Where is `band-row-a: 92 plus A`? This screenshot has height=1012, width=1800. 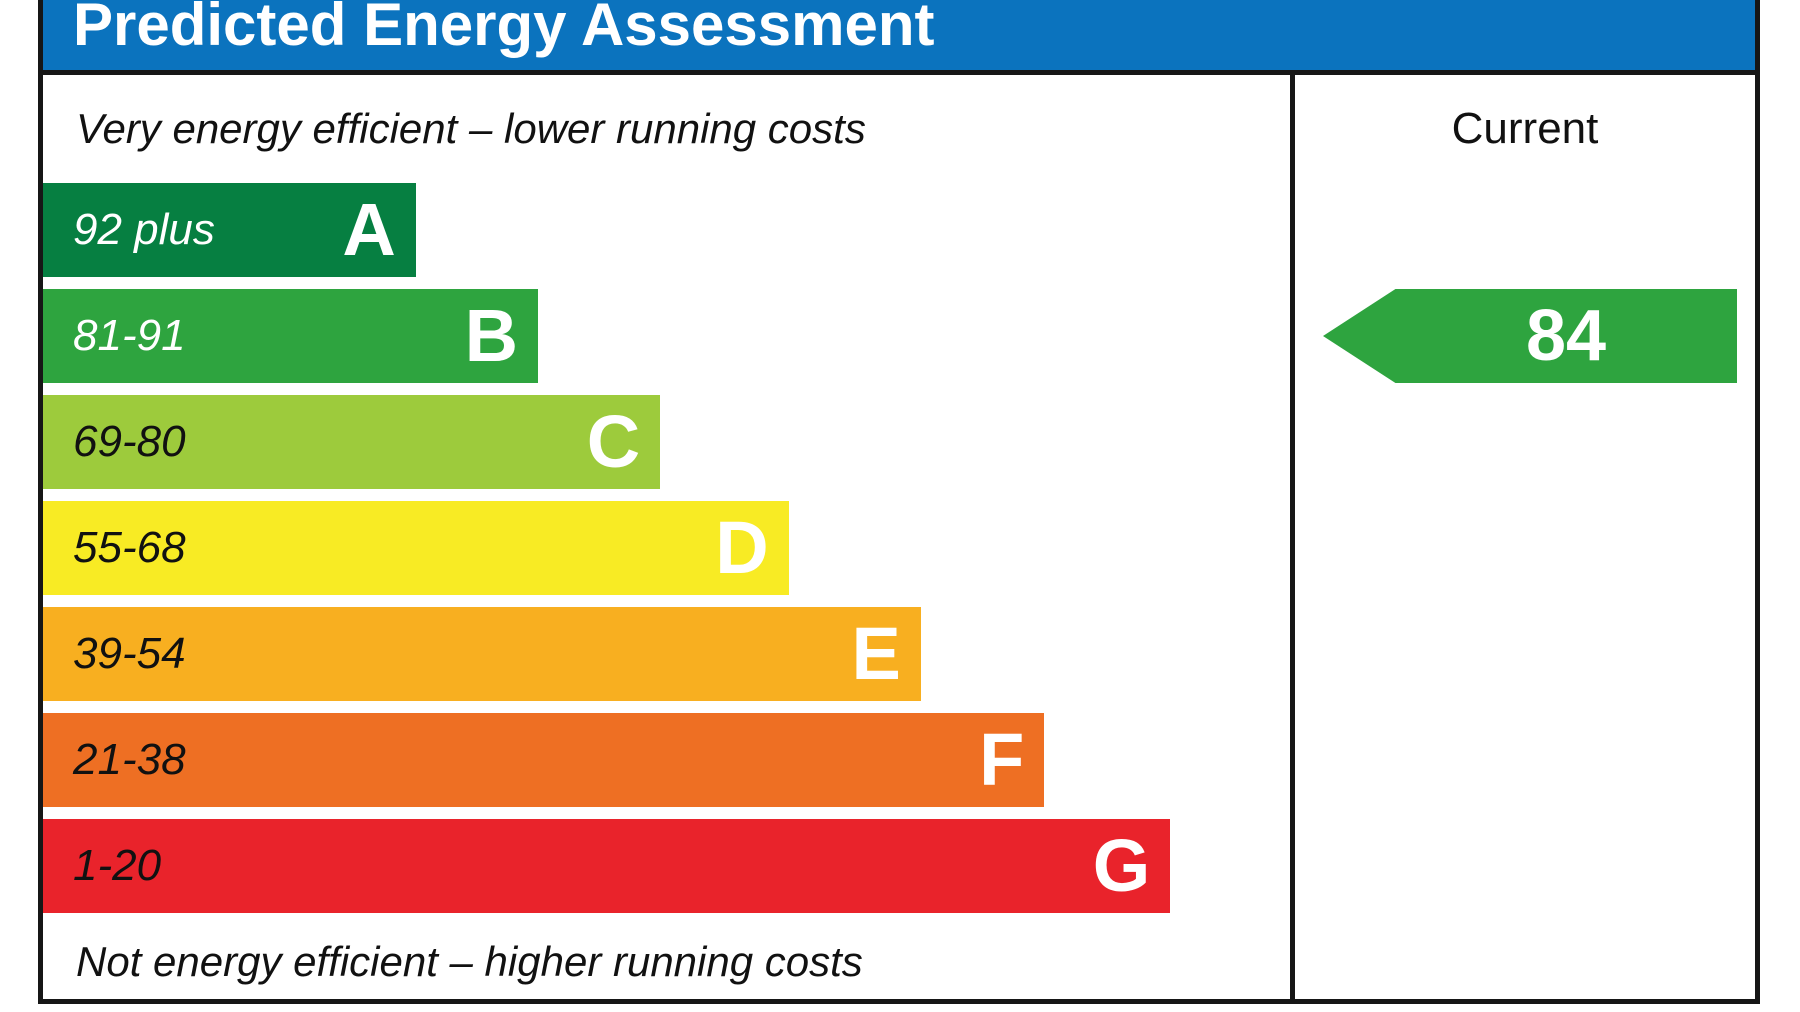
band-row-a: 92 plus A is located at coordinates (666, 236).